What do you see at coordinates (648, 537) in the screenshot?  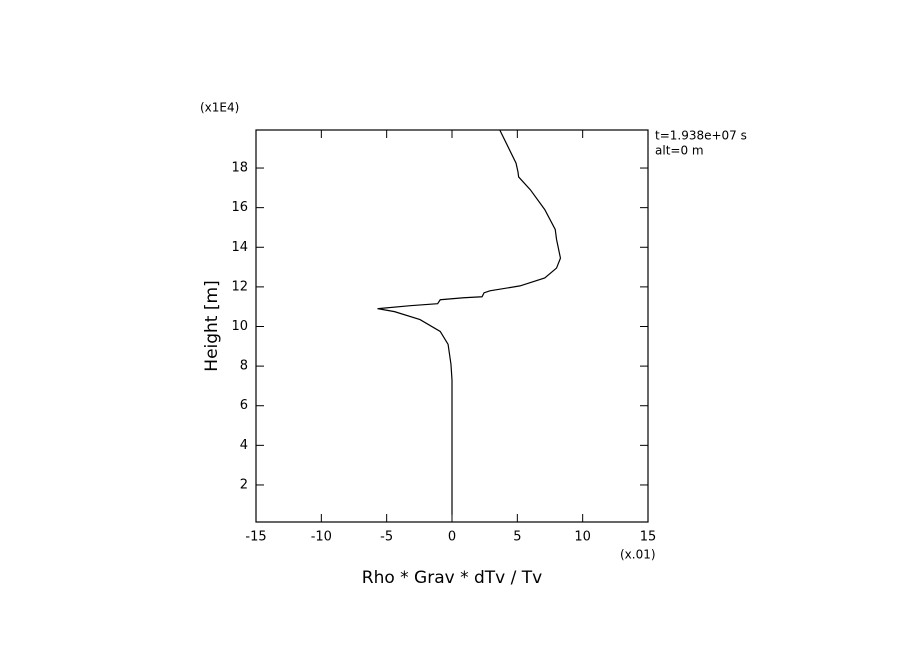 I see `x-tick-label: 15` at bounding box center [648, 537].